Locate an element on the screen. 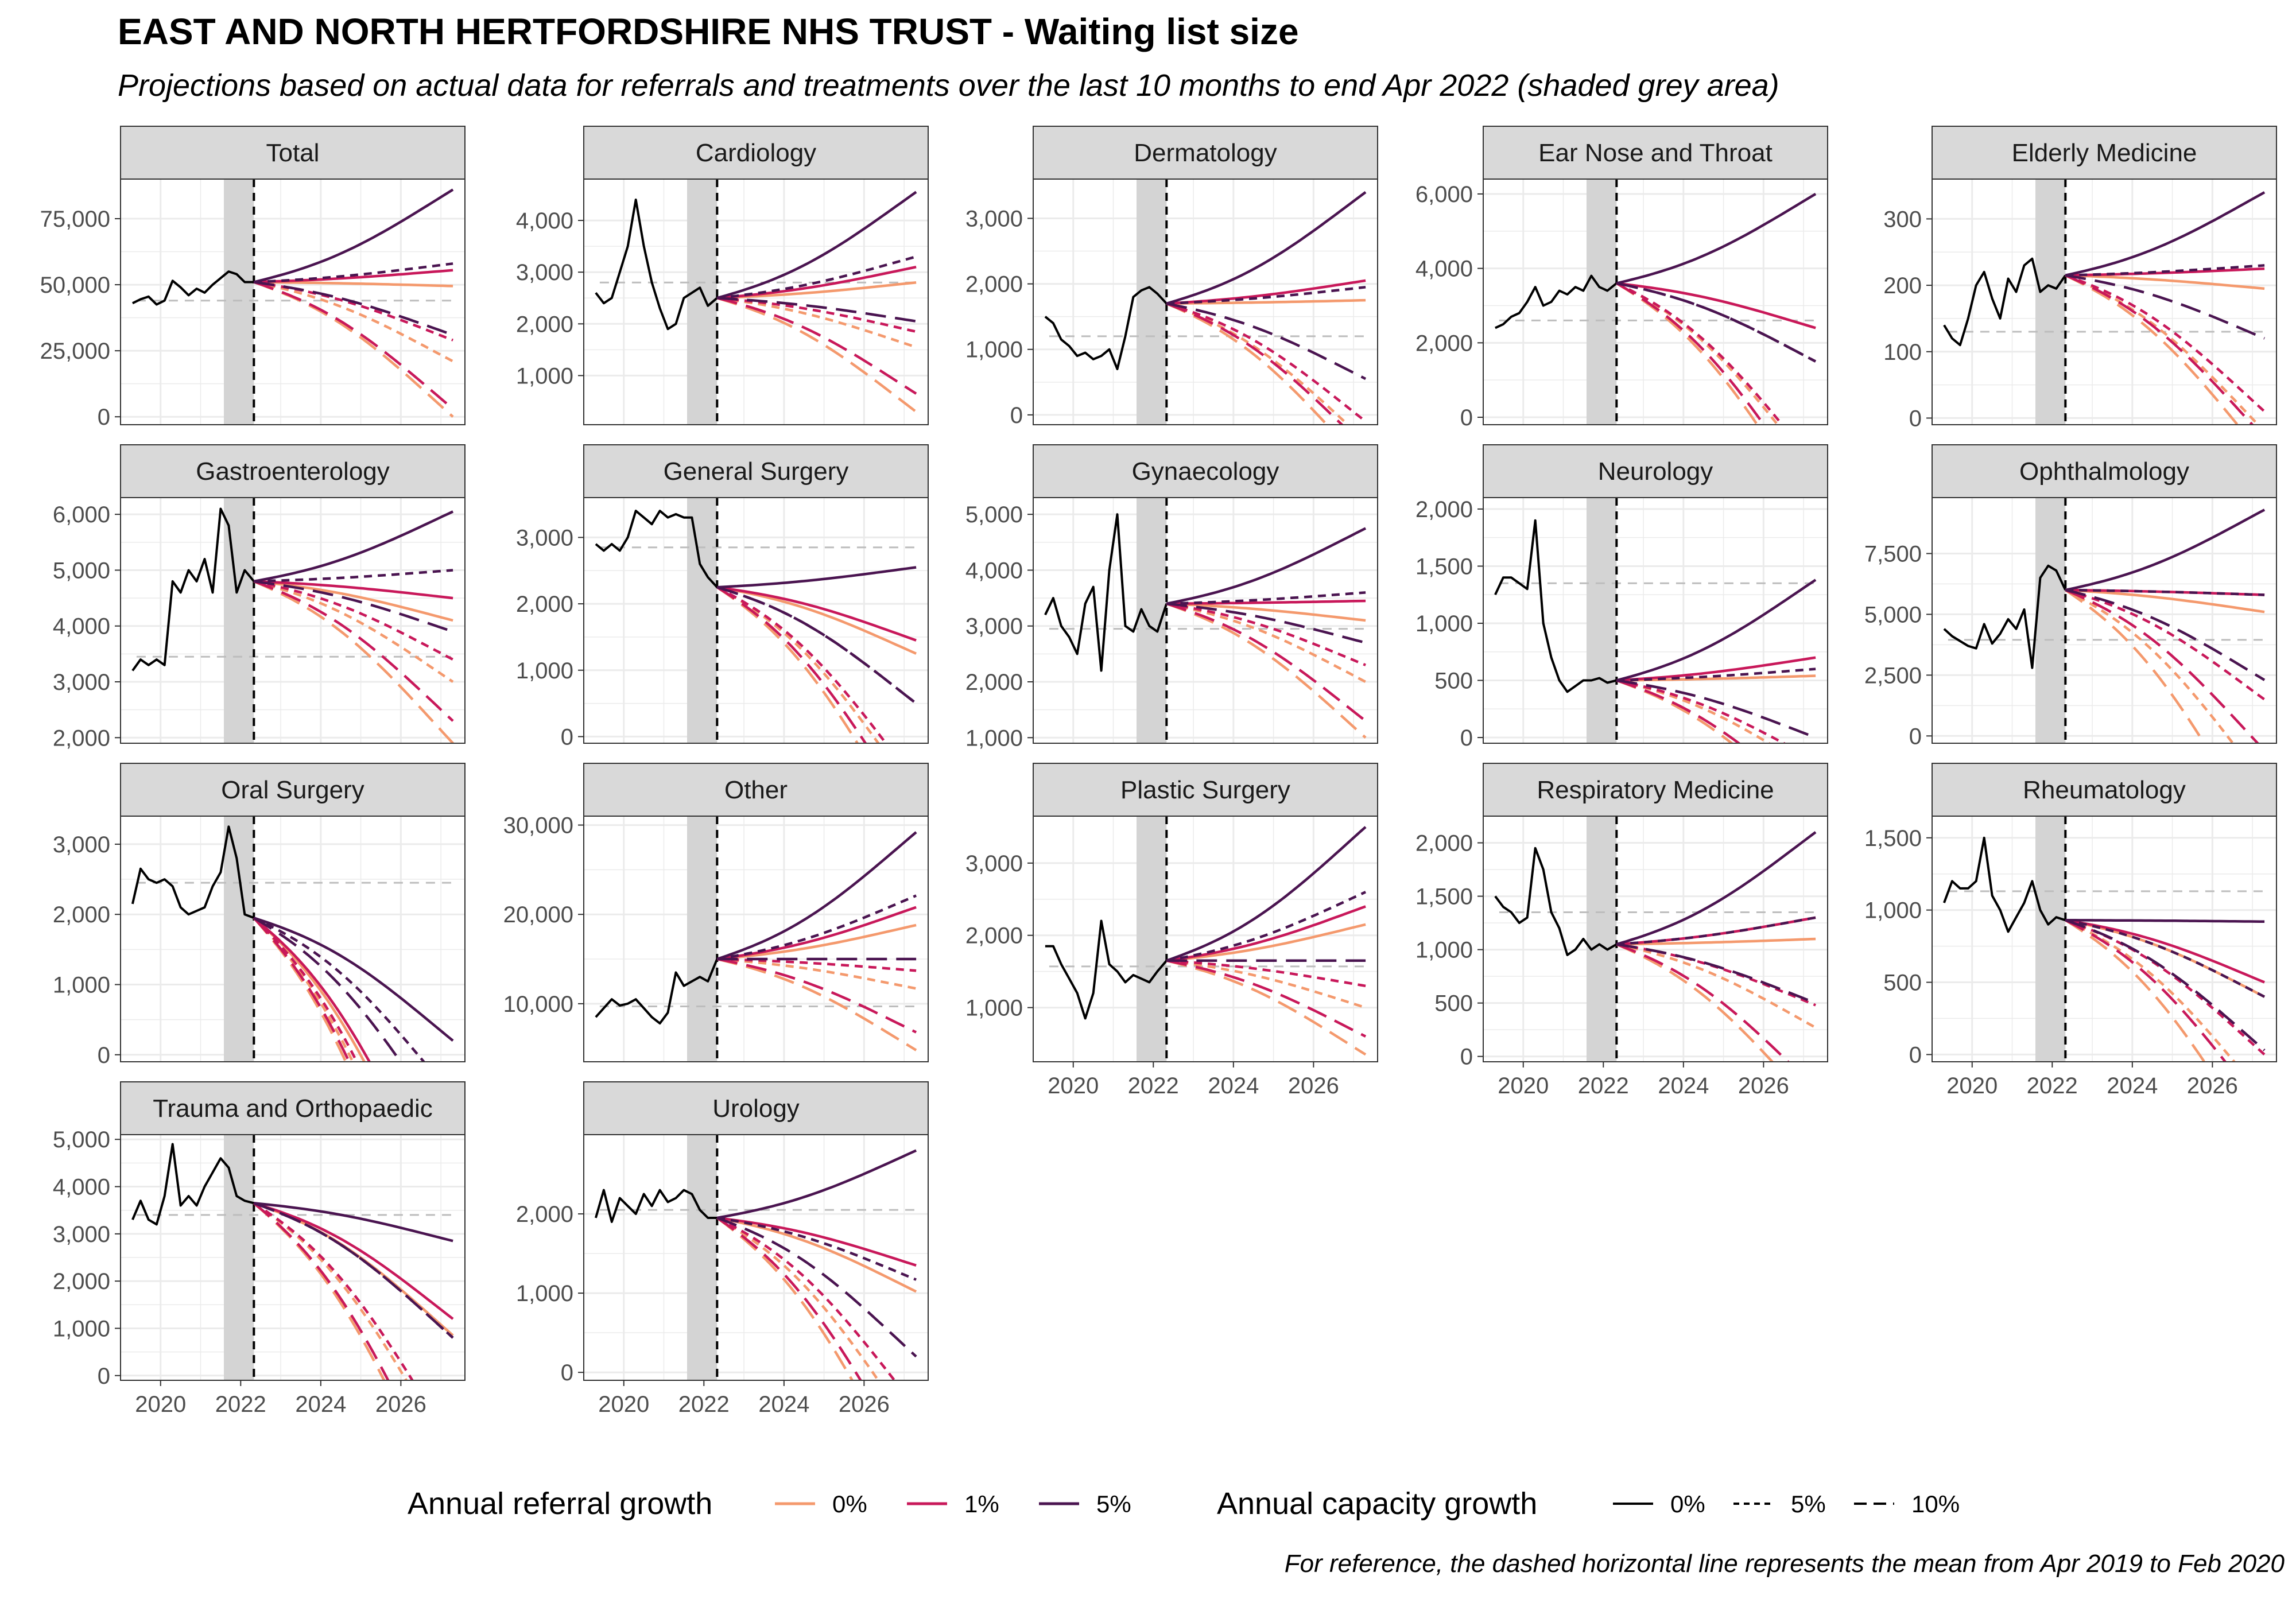  facet-strip-label: Cardiology is located at coordinates (756, 153).